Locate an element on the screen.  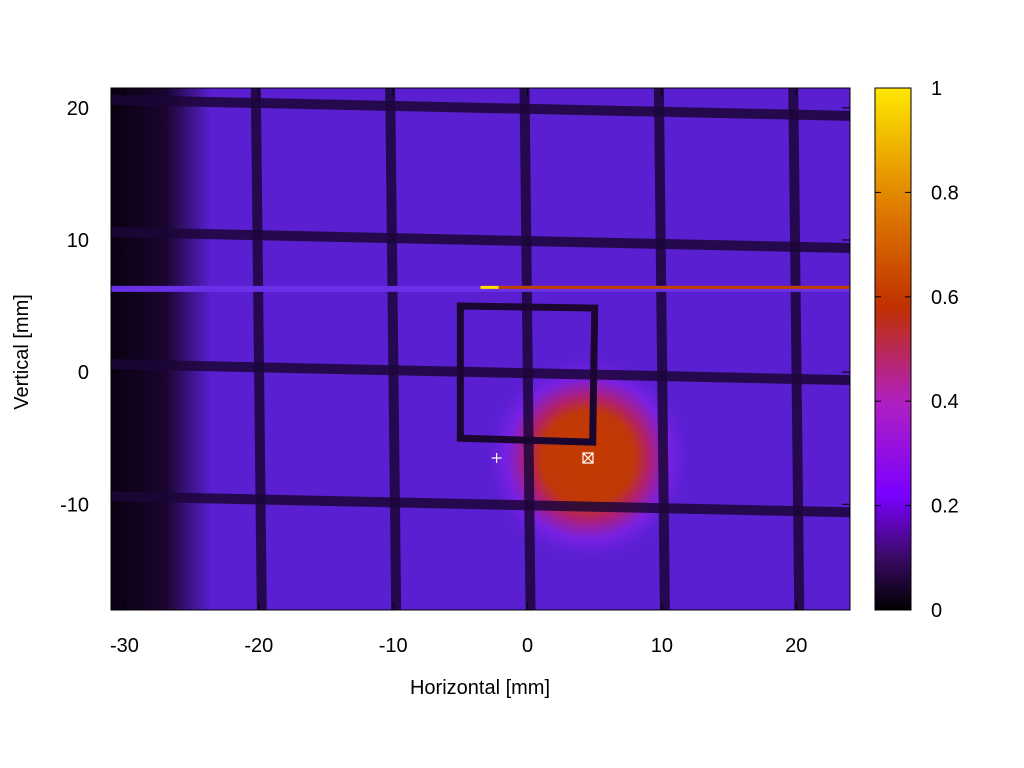
colorbar-gradient is located at coordinates (893, 349).